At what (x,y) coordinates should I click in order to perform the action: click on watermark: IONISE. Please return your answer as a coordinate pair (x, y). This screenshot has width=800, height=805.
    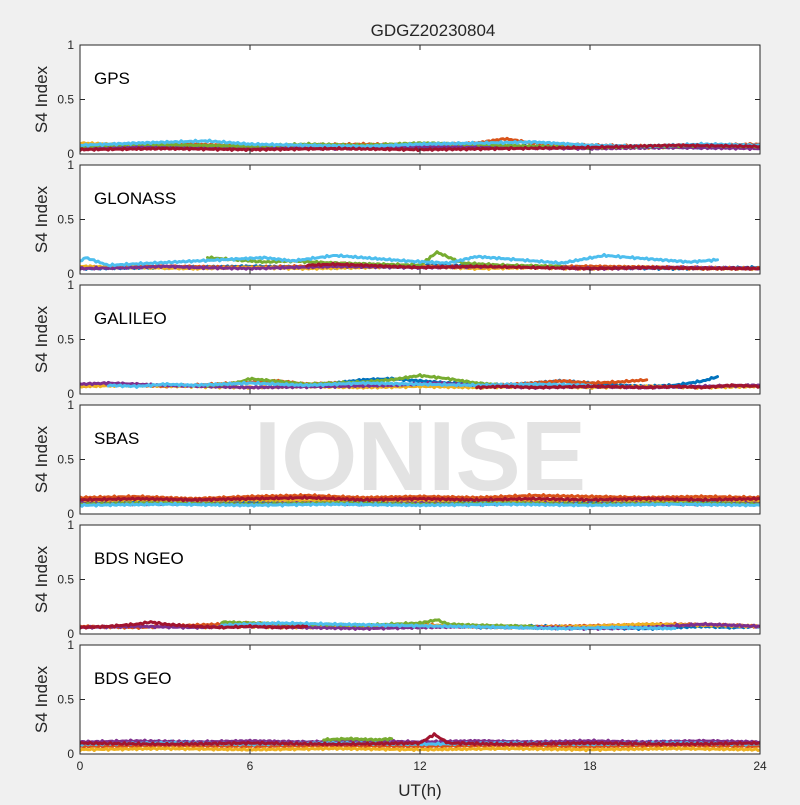
    Looking at the image, I should click on (420, 456).